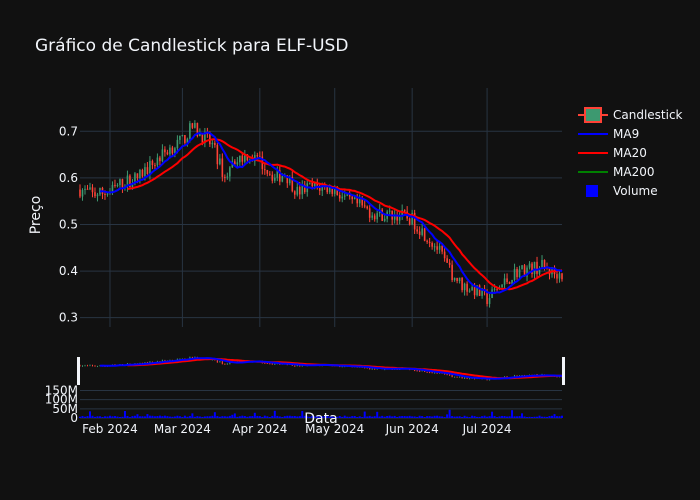 This screenshot has height=500, width=700. Describe the element at coordinates (78, 371) in the screenshot. I see `range-slider-left-handle` at that location.